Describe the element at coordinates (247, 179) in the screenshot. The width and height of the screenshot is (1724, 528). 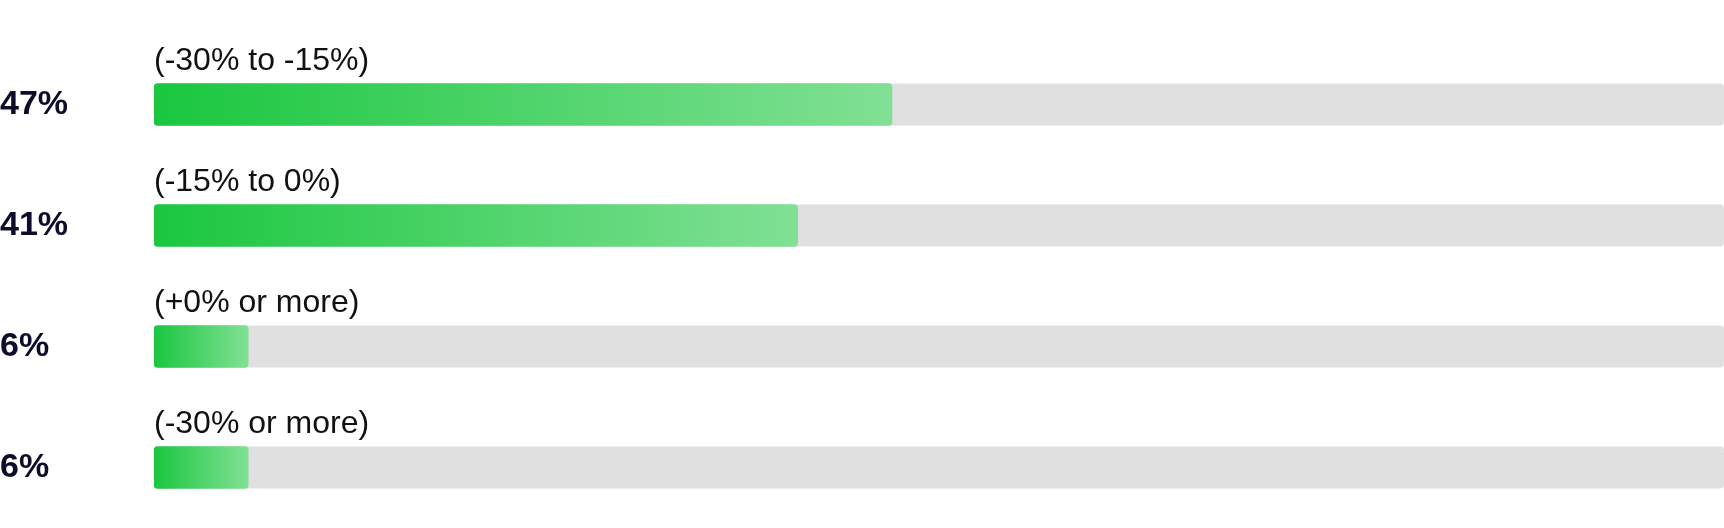
I see `y-tick-label: (-15% to 0%)` at that location.